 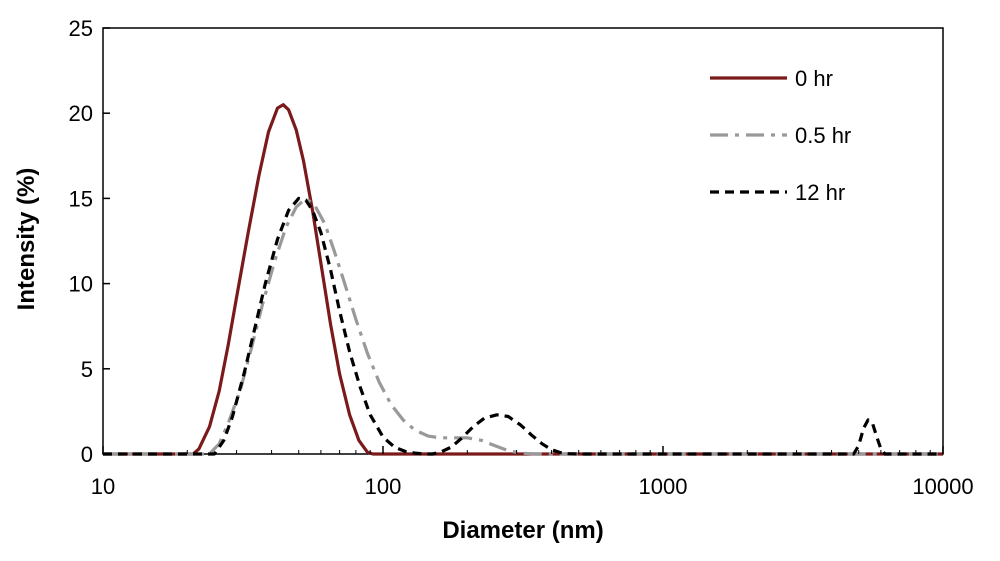 I want to click on y-tick-label: 10, so click(x=81, y=284).